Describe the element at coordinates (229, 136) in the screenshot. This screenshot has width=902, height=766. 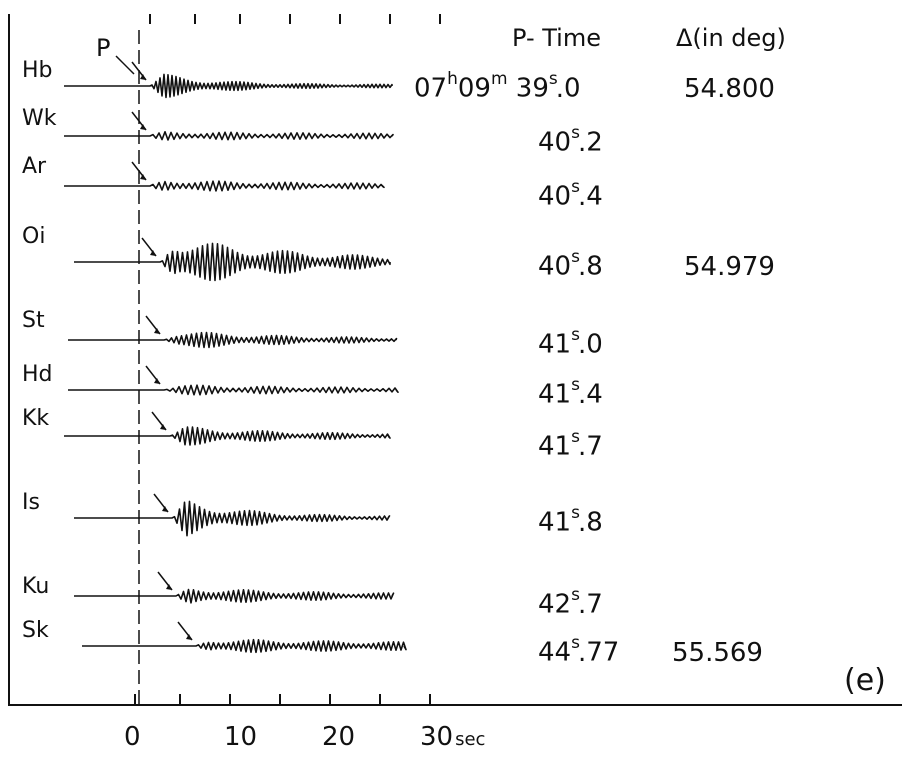
I see `seismogram-trace-wk` at that location.